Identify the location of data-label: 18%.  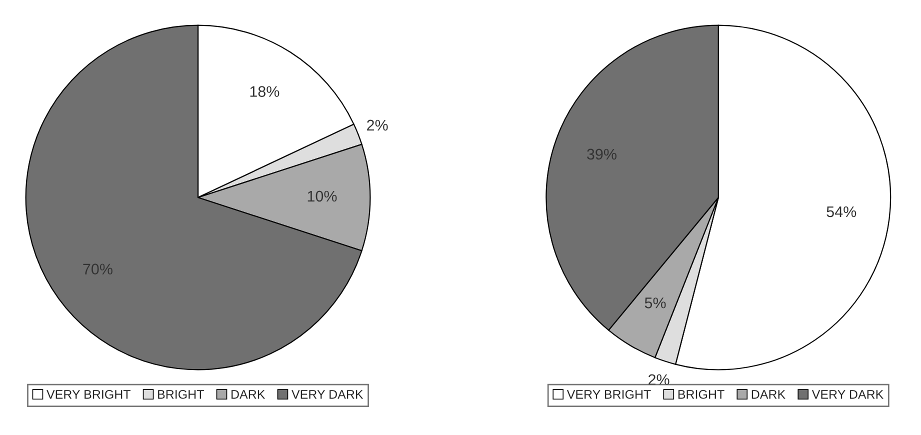
(265, 91).